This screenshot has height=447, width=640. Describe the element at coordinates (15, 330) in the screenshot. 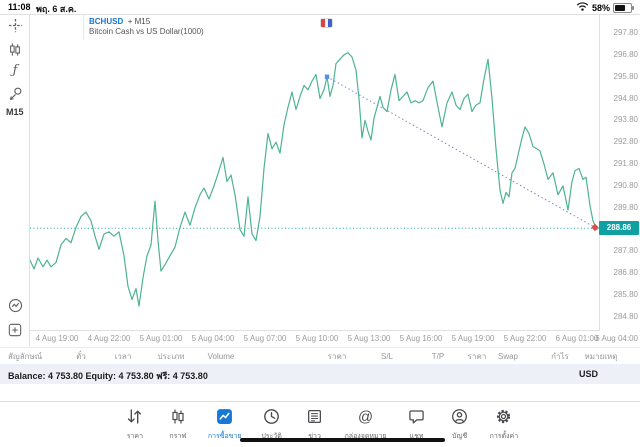

I see `add-chart-icon` at that location.